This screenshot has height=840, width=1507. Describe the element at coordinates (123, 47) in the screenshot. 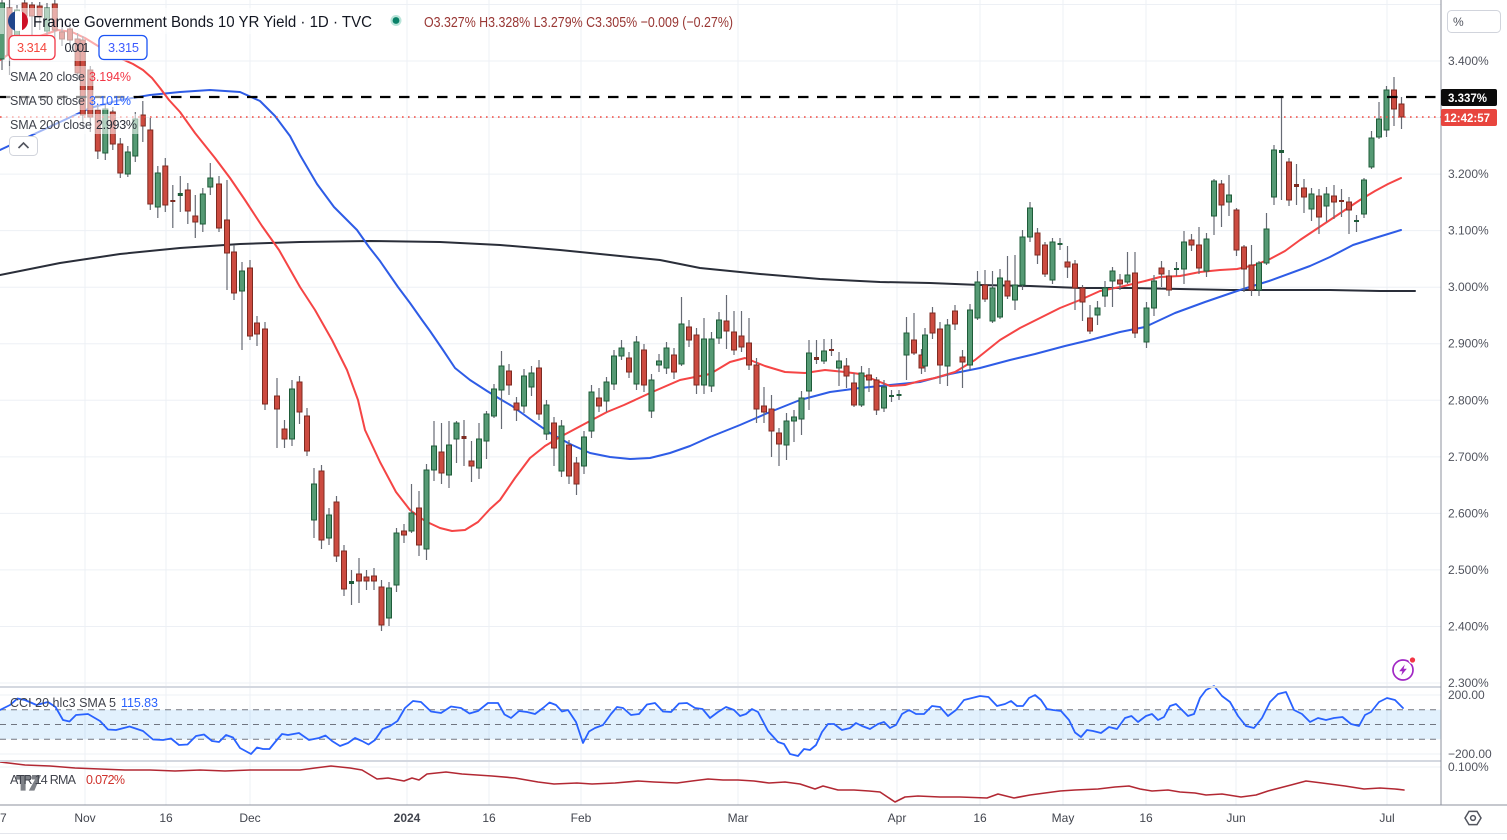

I see `svg-text: 3.315` at that location.